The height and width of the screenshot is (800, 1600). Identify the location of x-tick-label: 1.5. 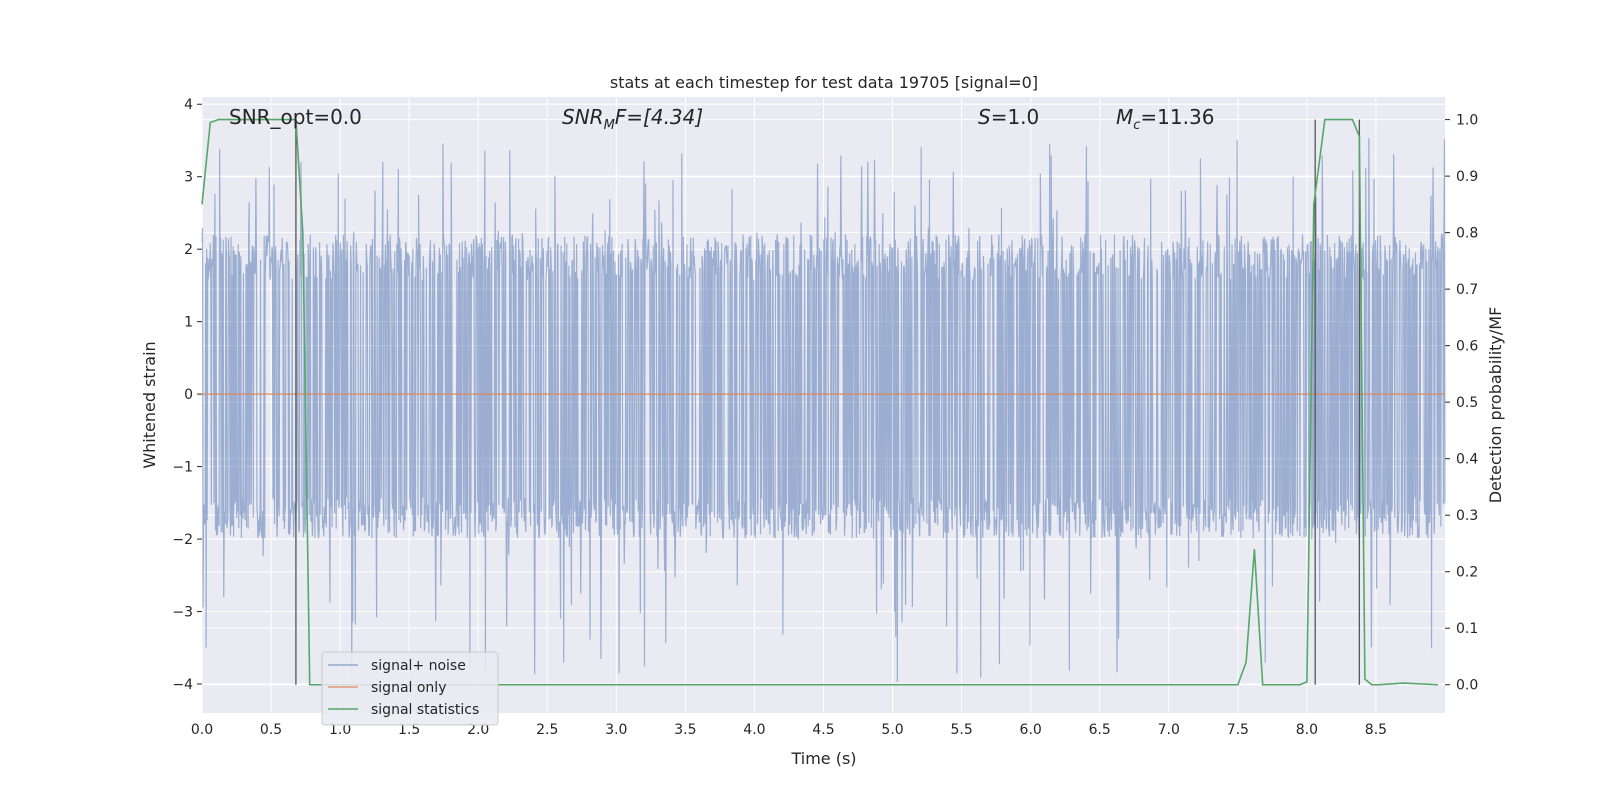
(409, 730).